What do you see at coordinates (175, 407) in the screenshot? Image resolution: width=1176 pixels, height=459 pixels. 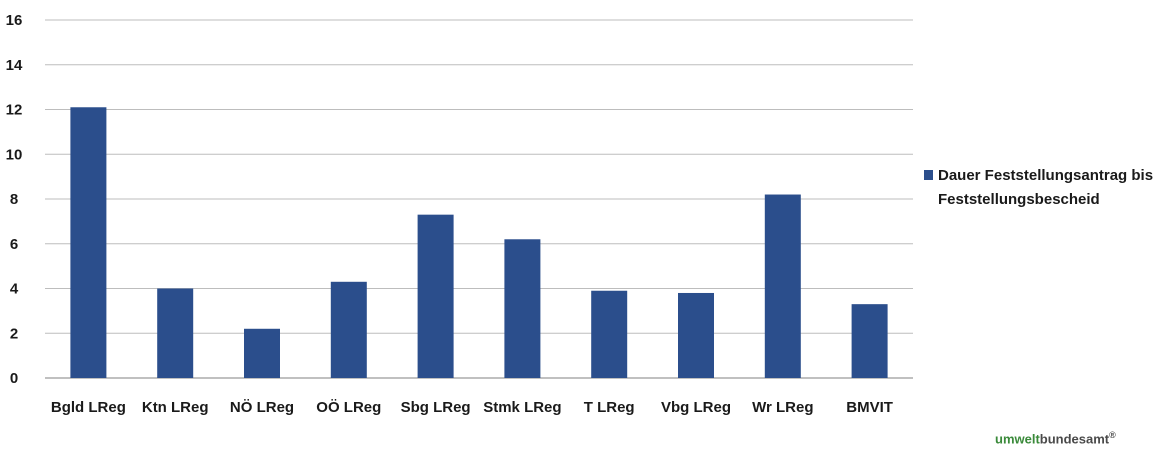 I see `x-category-label-1: Ktn LReg` at bounding box center [175, 407].